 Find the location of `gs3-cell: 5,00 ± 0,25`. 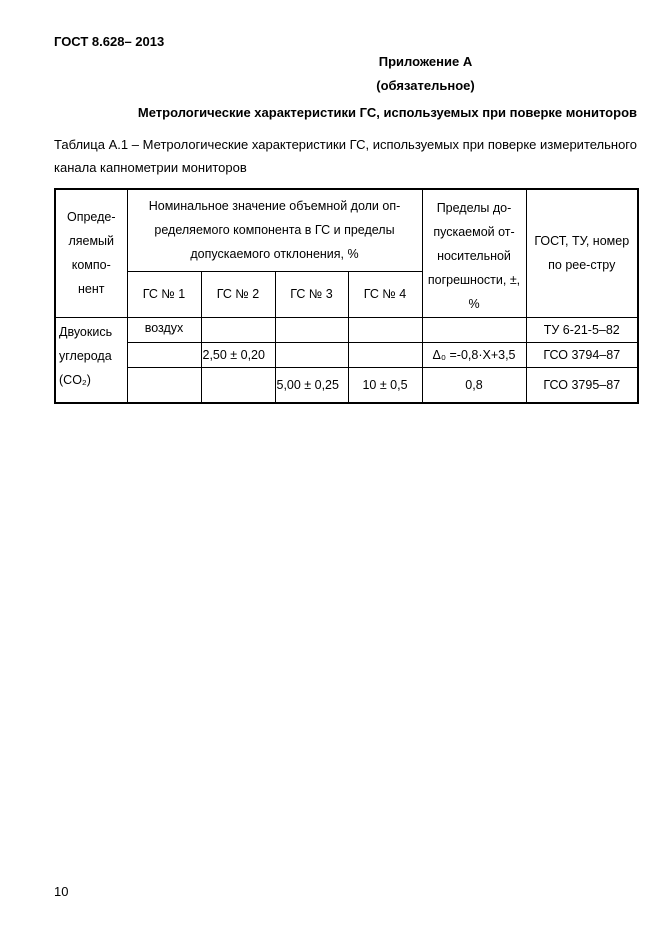

gs3-cell: 5,00 ± 0,25 is located at coordinates (311, 385).